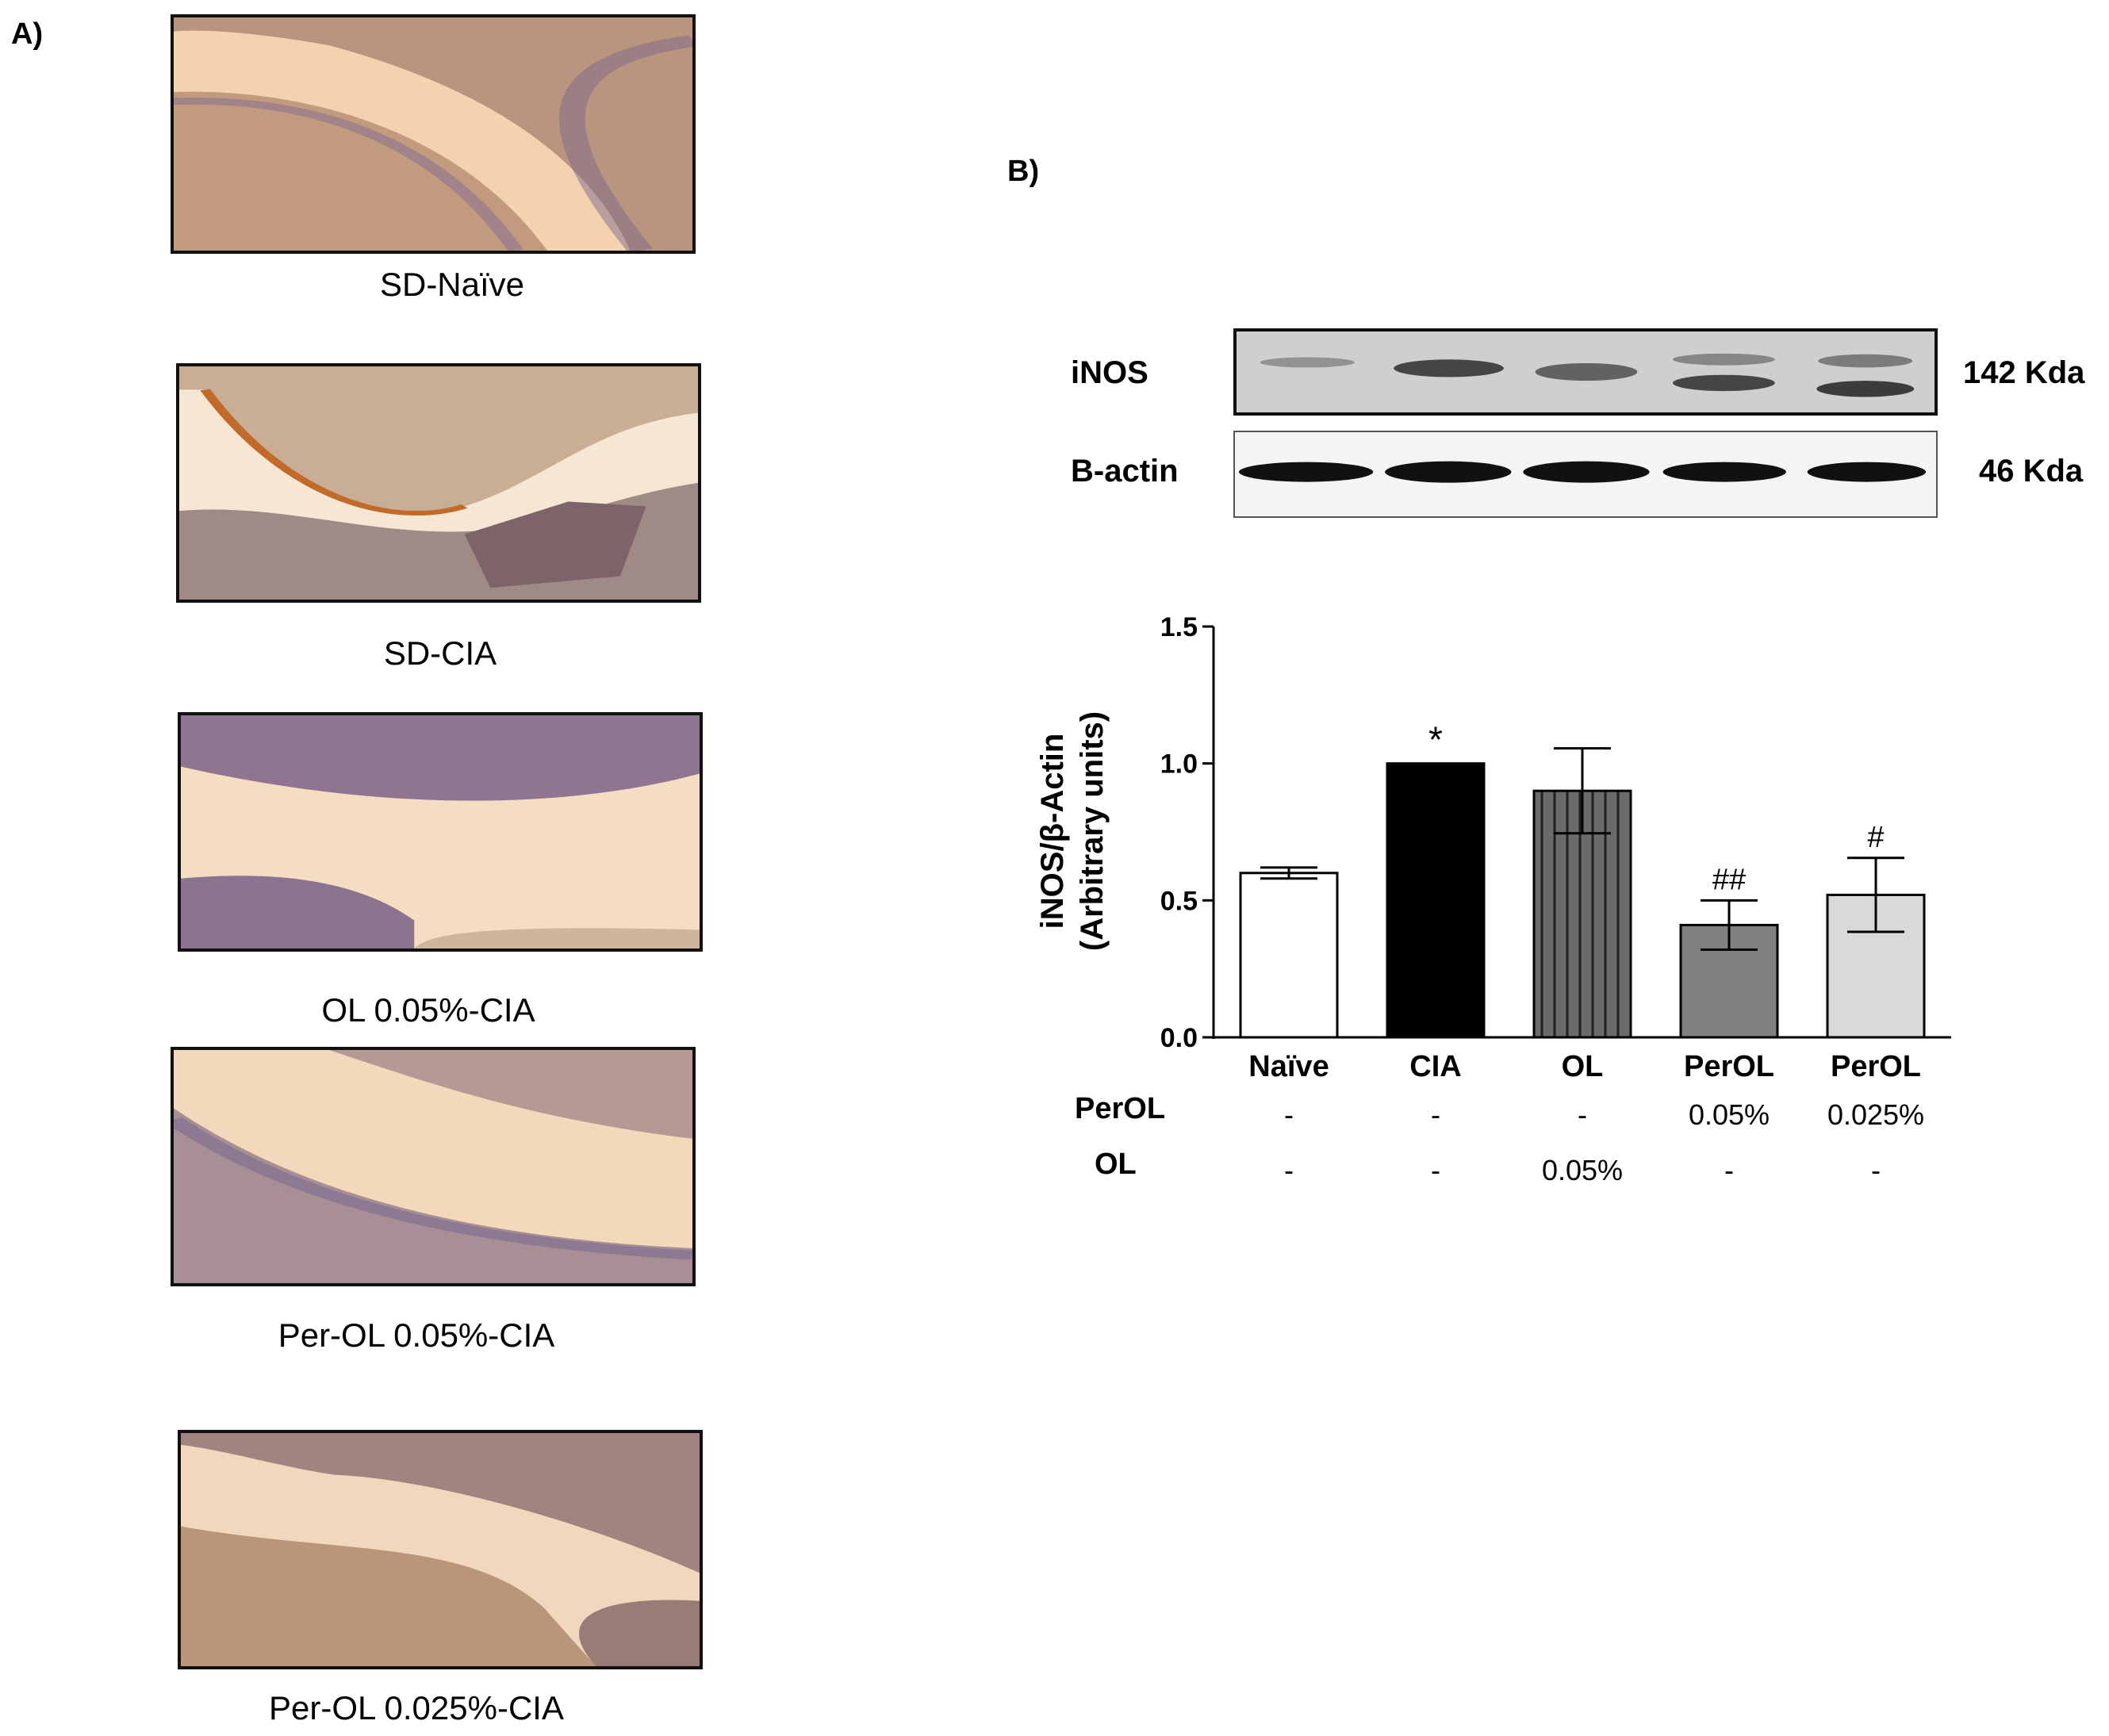 Image resolution: width=2109 pixels, height=1736 pixels. I want to click on micrograph-sd-naive-image, so click(433, 134).